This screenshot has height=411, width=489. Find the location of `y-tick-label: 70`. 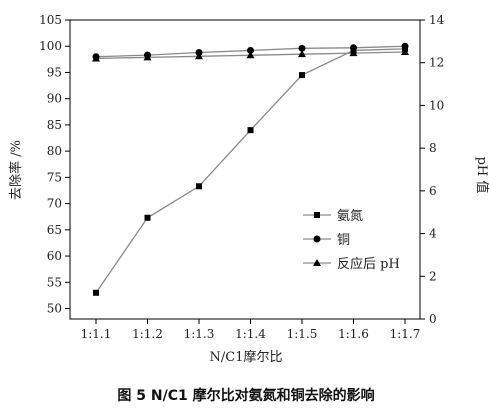

y-tick-label: 70 is located at coordinates (54, 204).